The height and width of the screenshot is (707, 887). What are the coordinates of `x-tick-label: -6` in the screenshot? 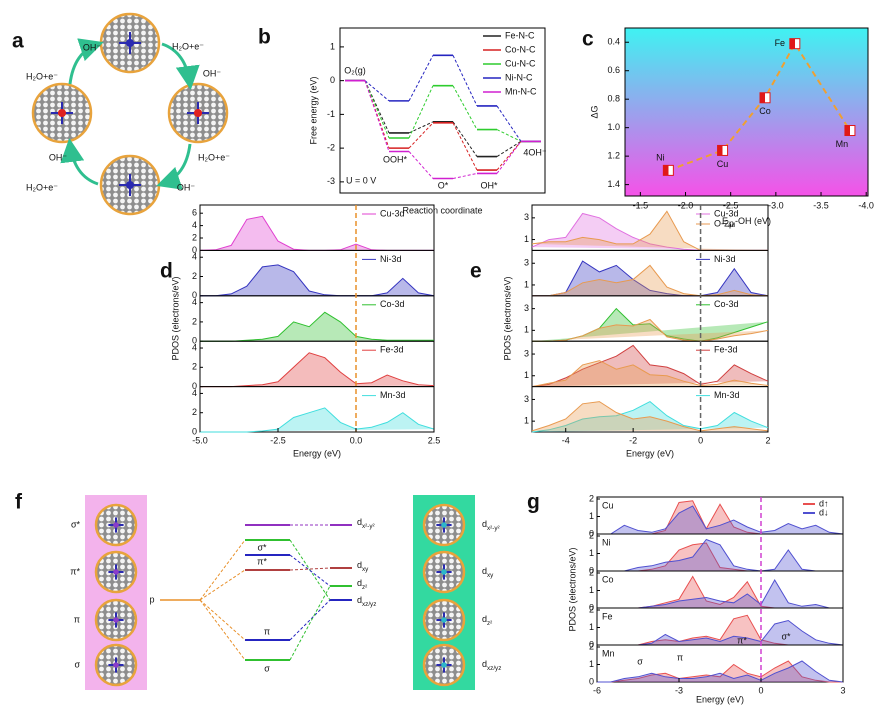 It's located at (597, 690).